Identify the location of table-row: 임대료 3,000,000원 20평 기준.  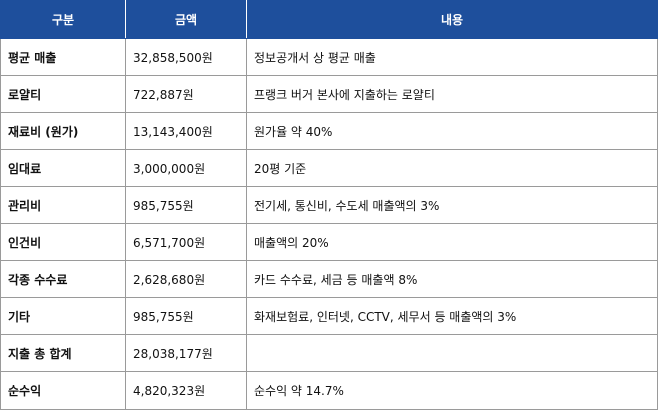
(329, 168).